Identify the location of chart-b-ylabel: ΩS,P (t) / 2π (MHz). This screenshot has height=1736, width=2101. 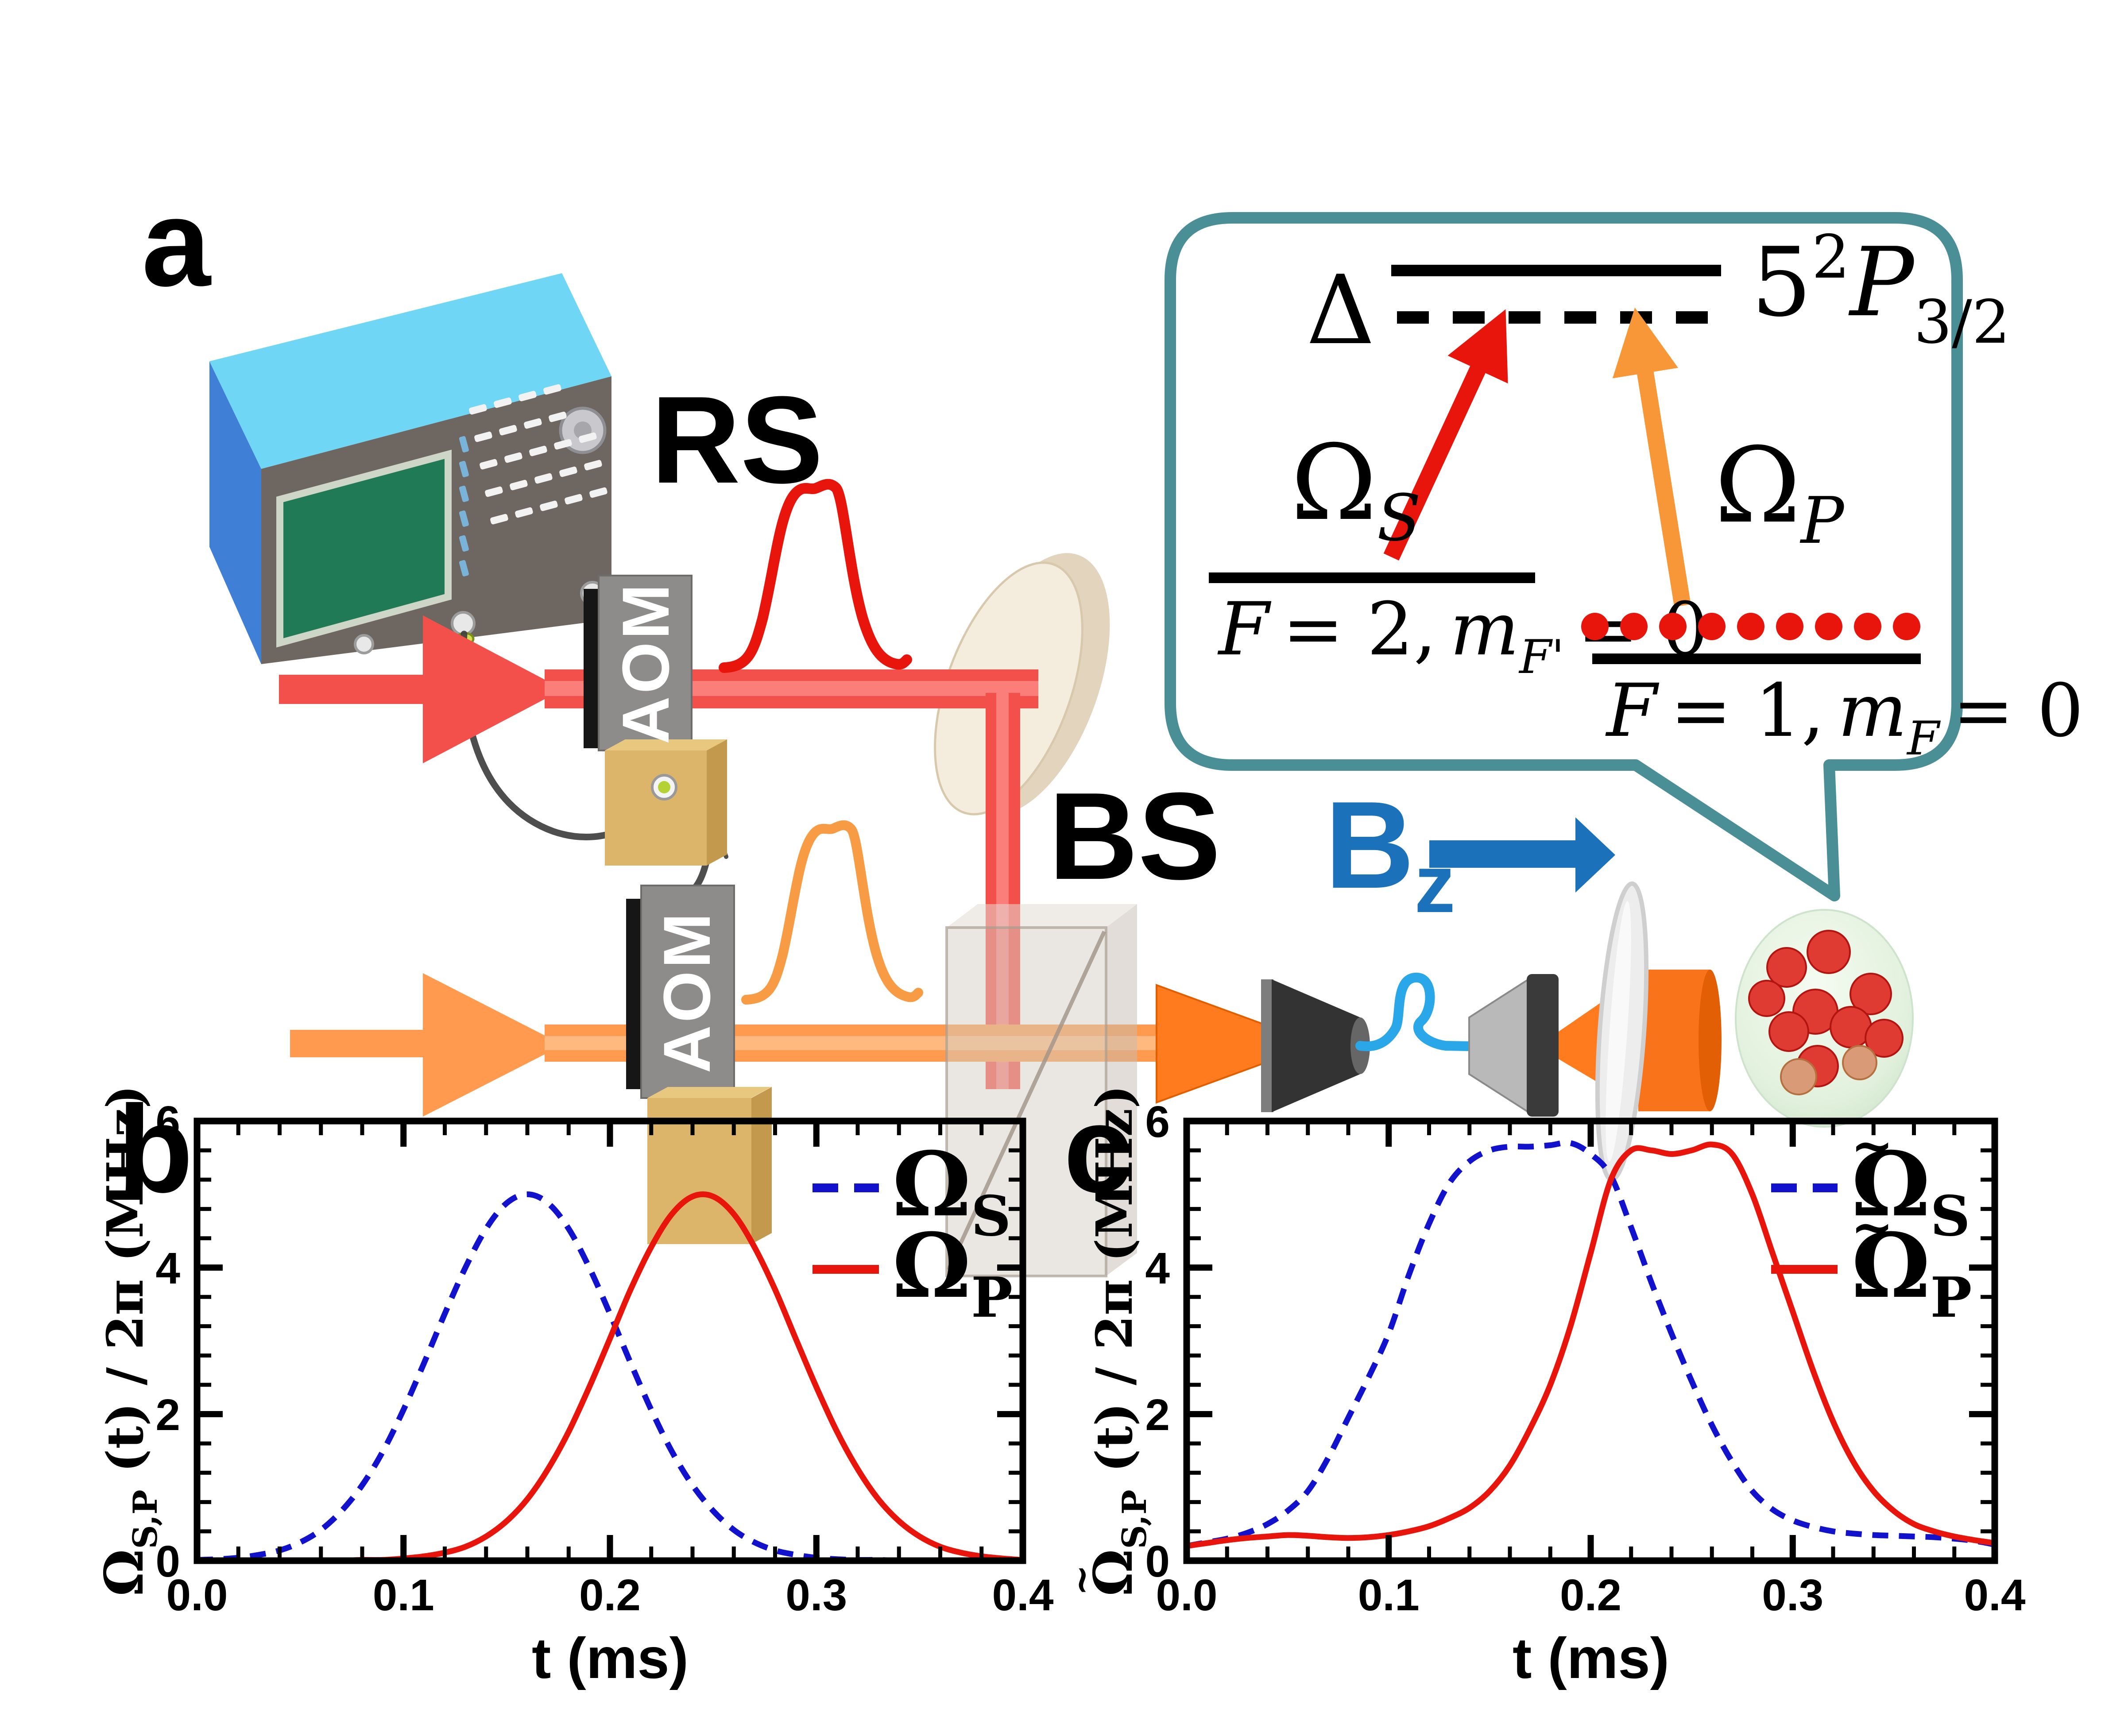
(129, 1341).